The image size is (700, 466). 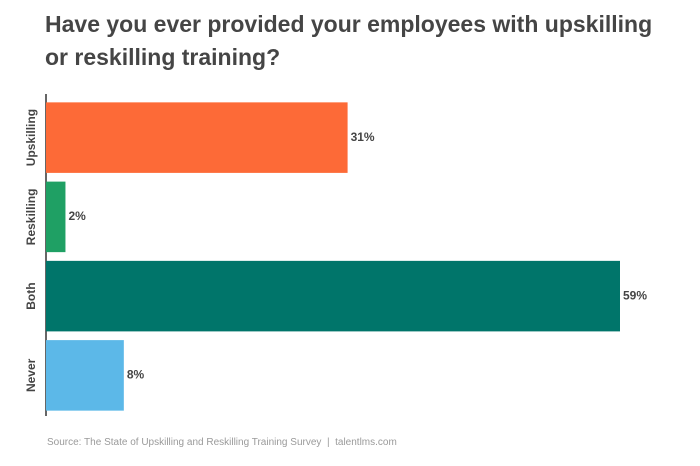 I want to click on value-label: 2%, so click(x=77, y=216).